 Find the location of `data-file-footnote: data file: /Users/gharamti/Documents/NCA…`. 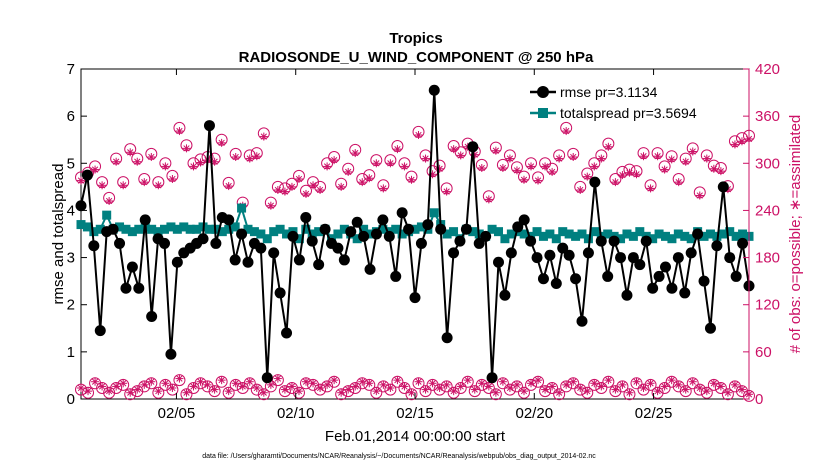

data-file-footnote: data file: /Users/gharamti/Documents/NCA… is located at coordinates (399, 456).